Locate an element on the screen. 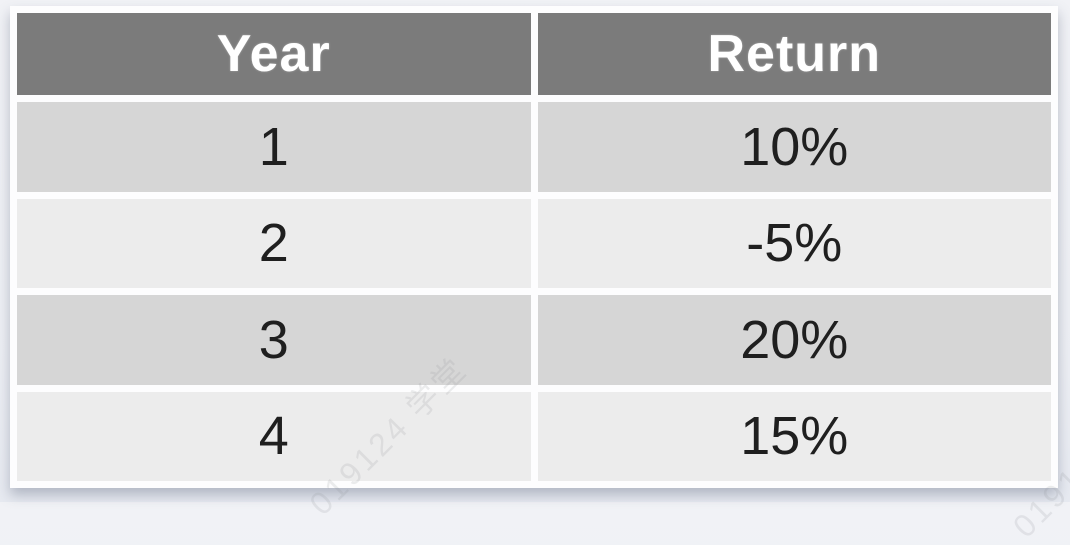 The width and height of the screenshot is (1070, 545). year-cell: 3 is located at coordinates (274, 340).